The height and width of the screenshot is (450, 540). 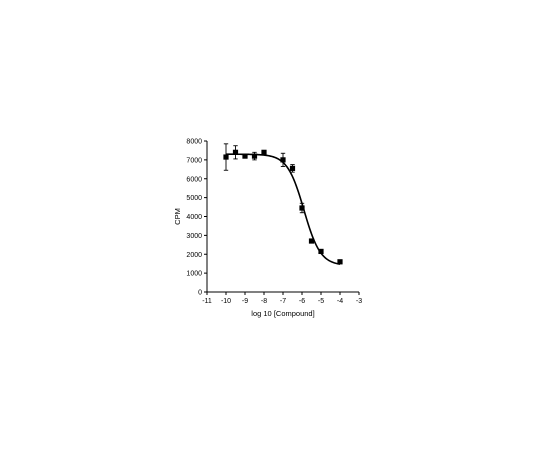 What do you see at coordinates (194, 142) in the screenshot?
I see `y-tick-label: 8000` at bounding box center [194, 142].